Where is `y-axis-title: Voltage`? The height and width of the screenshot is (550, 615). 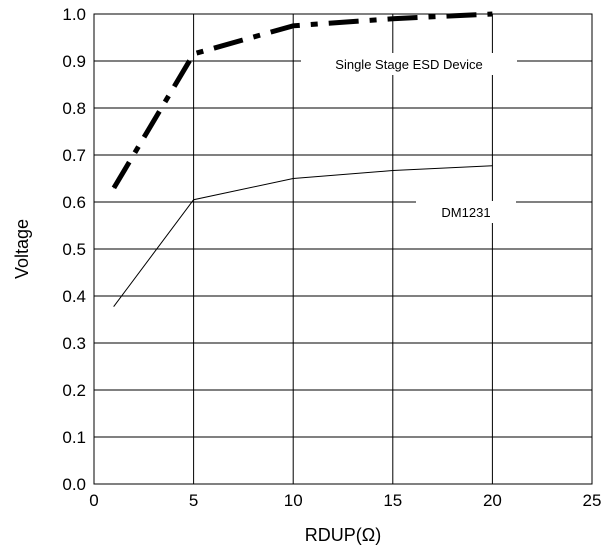 y-axis-title: Voltage is located at coordinates (22, 249).